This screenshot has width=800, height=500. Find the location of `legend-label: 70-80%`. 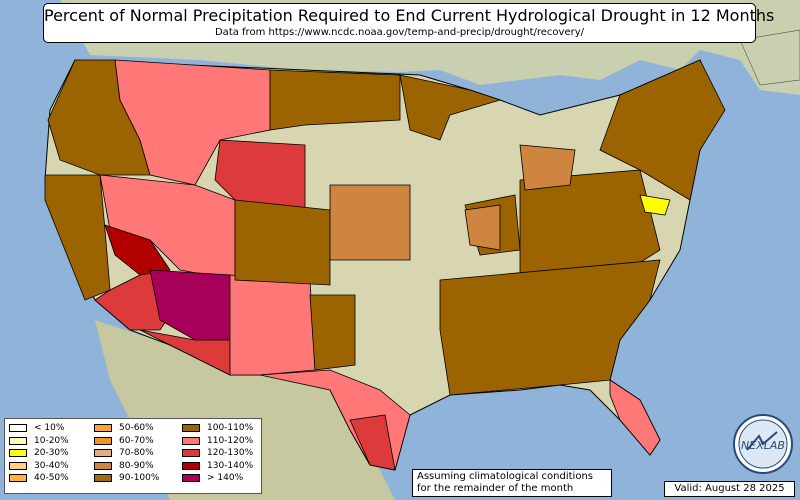

legend-label: 70-80% is located at coordinates (136, 453).